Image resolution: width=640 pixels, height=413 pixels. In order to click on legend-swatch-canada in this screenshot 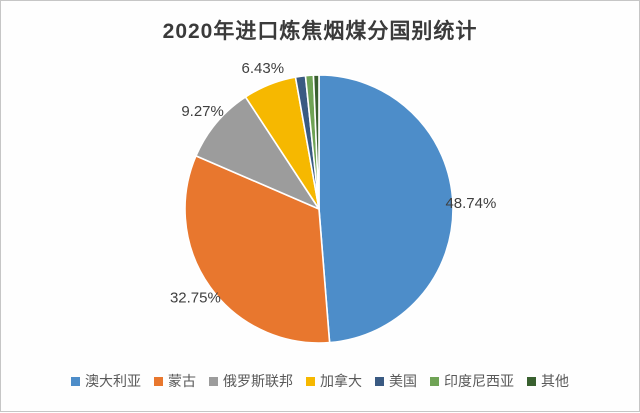, I will do `click(310, 381)`.